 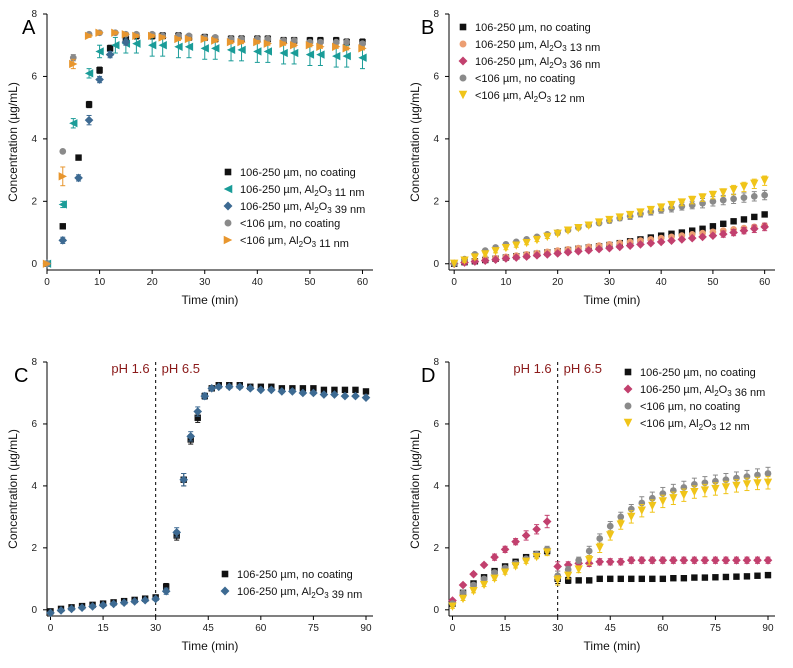 I want to click on panel-c-legend-label-0: 106-250 µm, no coating, so click(x=295, y=575).